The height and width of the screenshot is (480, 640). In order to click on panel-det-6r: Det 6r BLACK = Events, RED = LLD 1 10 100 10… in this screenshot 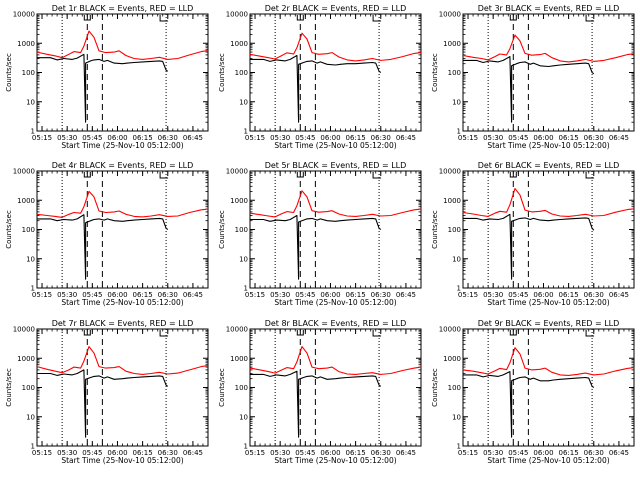, I will do `click(533, 234)`.